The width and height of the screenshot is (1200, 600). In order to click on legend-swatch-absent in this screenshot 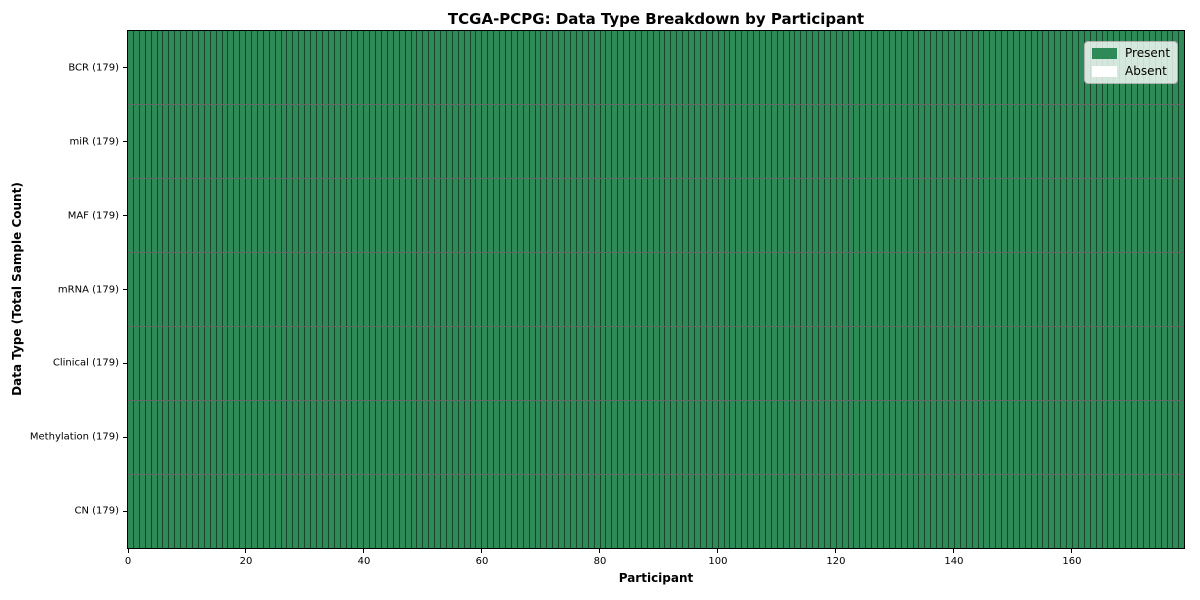, I will do `click(1104, 71)`.